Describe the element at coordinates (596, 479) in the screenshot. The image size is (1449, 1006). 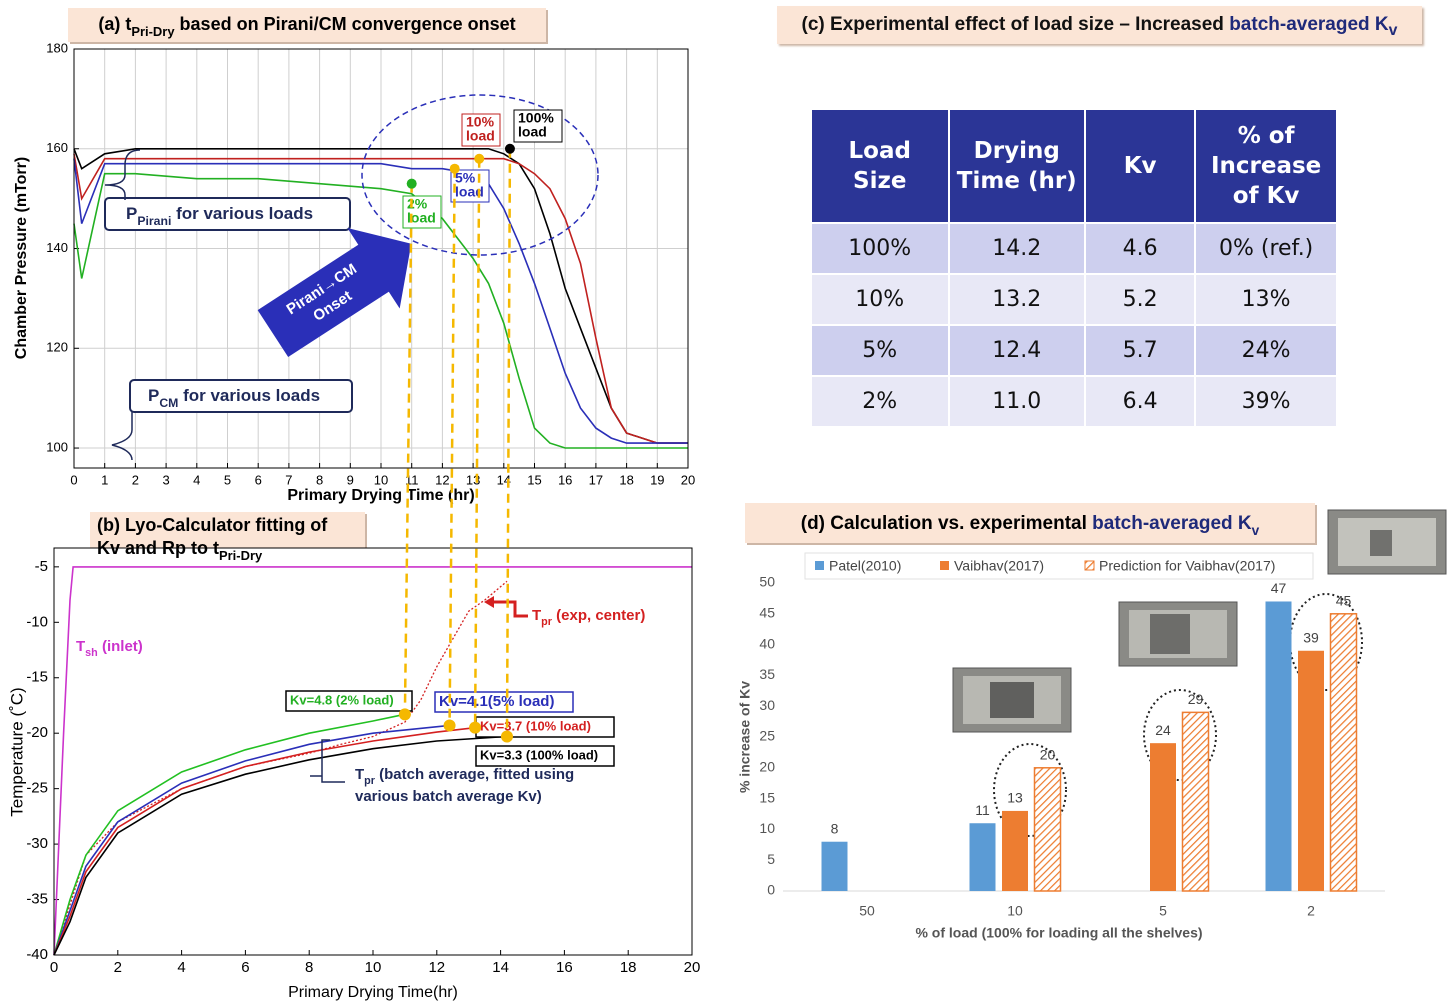
I see `x-tick-label: 17` at that location.